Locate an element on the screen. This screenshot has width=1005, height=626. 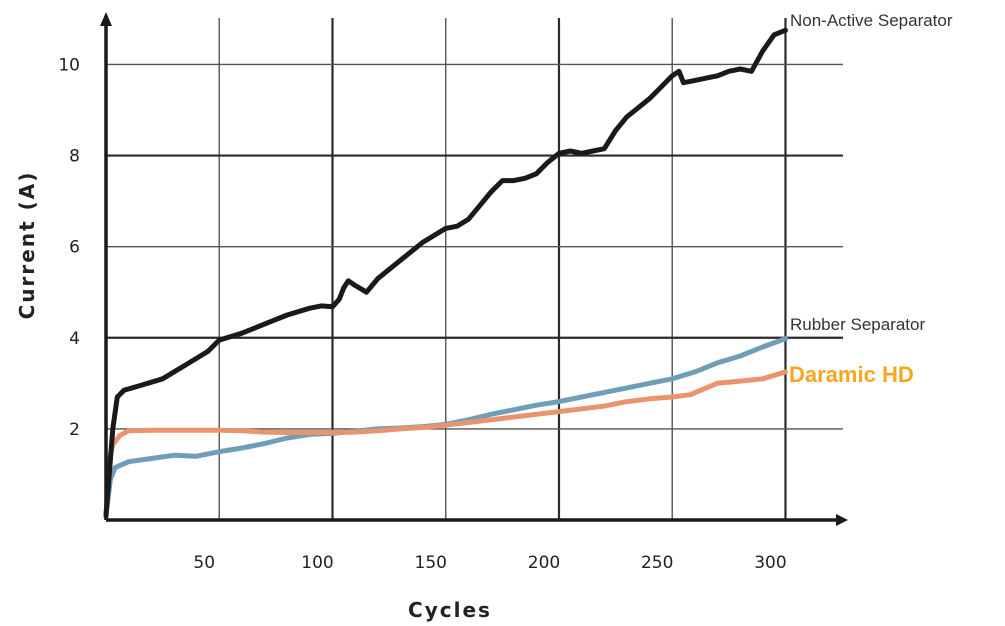
y-tick-label: 10 is located at coordinates (69, 65).